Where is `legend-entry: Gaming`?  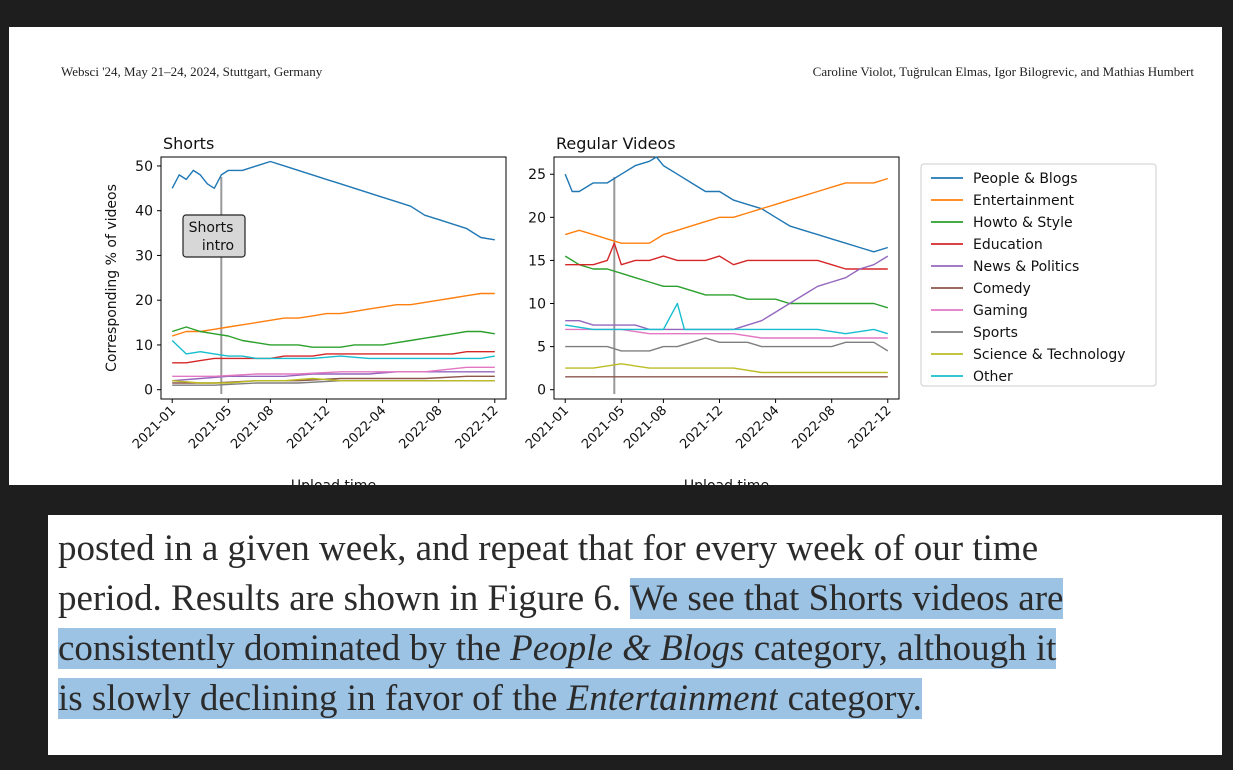 legend-entry: Gaming is located at coordinates (1000, 311).